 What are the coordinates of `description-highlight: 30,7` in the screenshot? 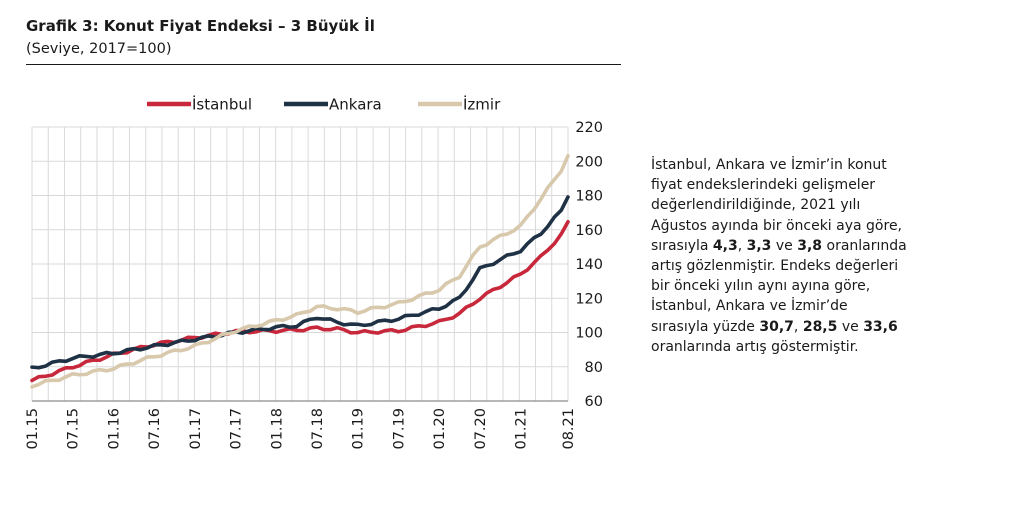 It's located at (776, 326).